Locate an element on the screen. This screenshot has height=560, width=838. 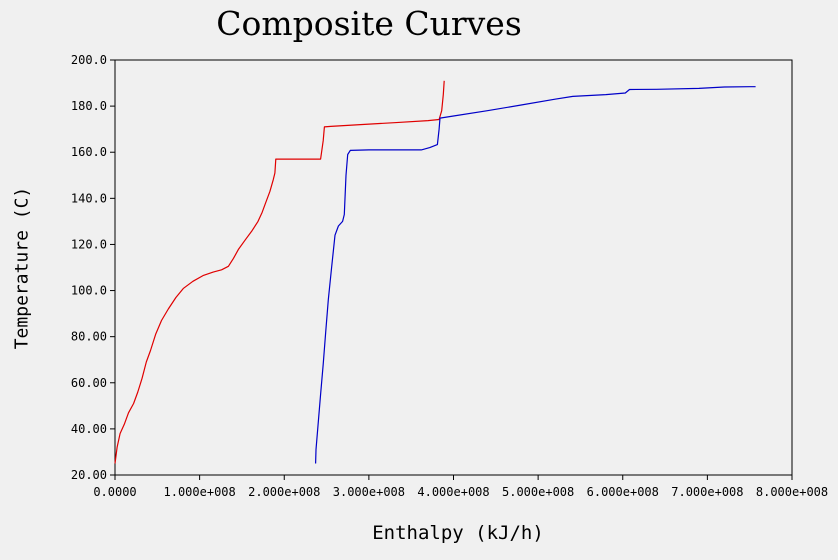
y-tick-label: 120.0 is located at coordinates (89, 244).